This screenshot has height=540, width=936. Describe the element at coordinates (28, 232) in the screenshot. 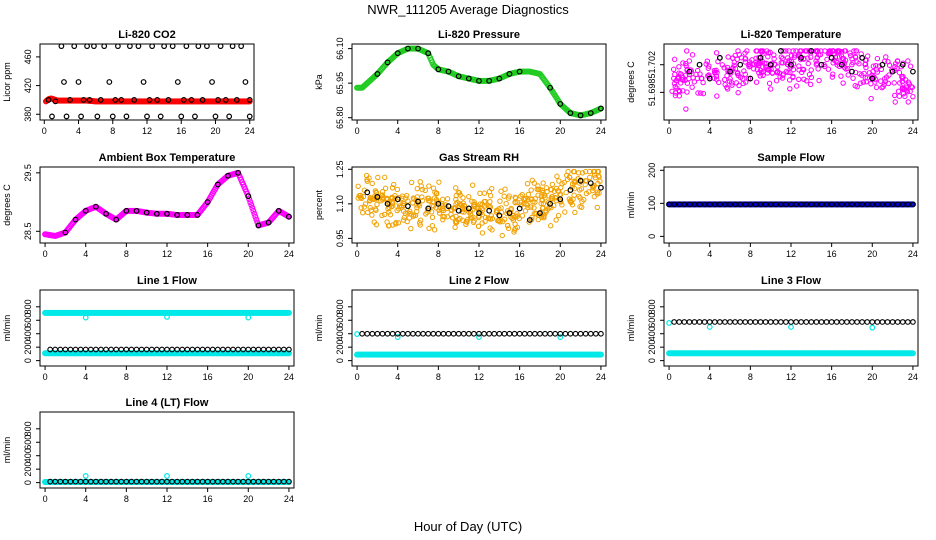

I see `y-tick-label: 28.5` at that location.